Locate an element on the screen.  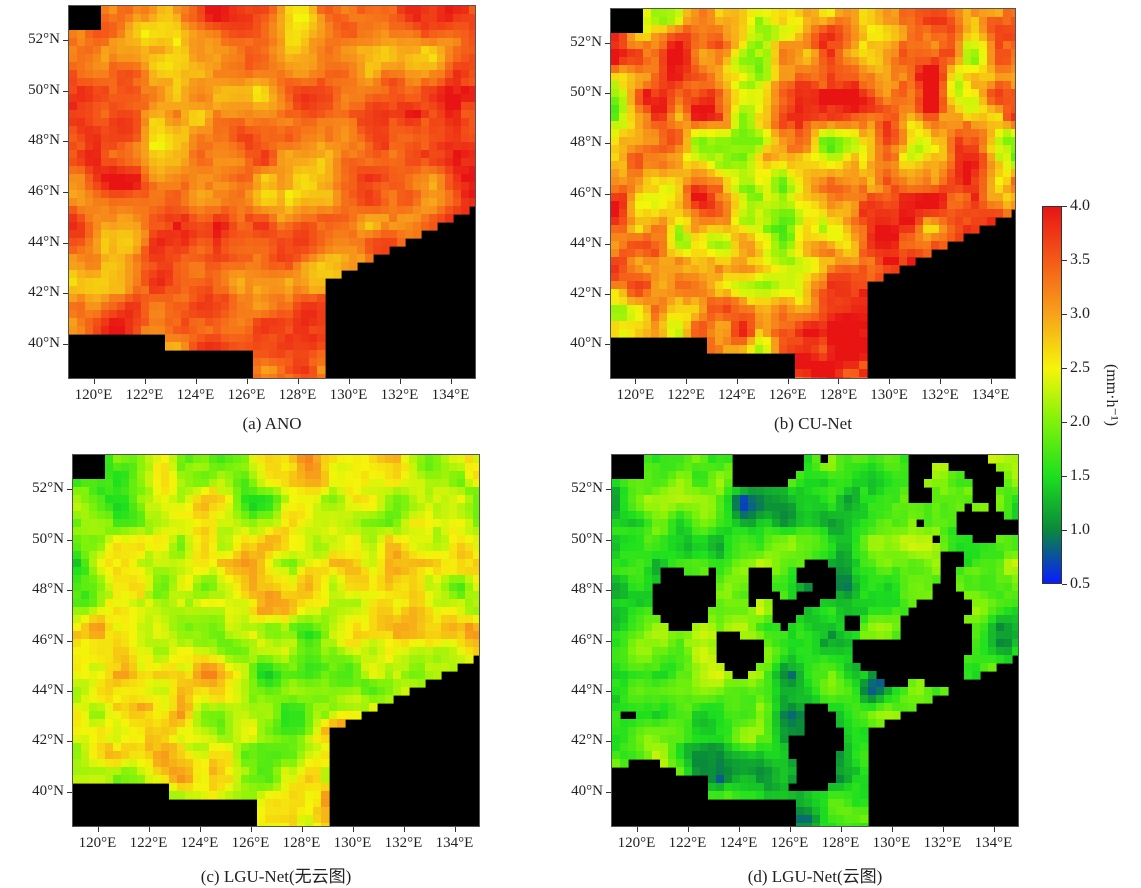
precip-map is located at coordinates (813, 193).